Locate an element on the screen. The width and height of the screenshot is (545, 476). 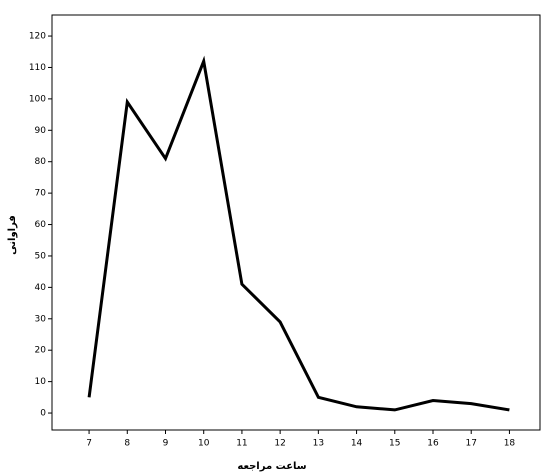
x-tick-label: 11 is located at coordinates (241, 444).